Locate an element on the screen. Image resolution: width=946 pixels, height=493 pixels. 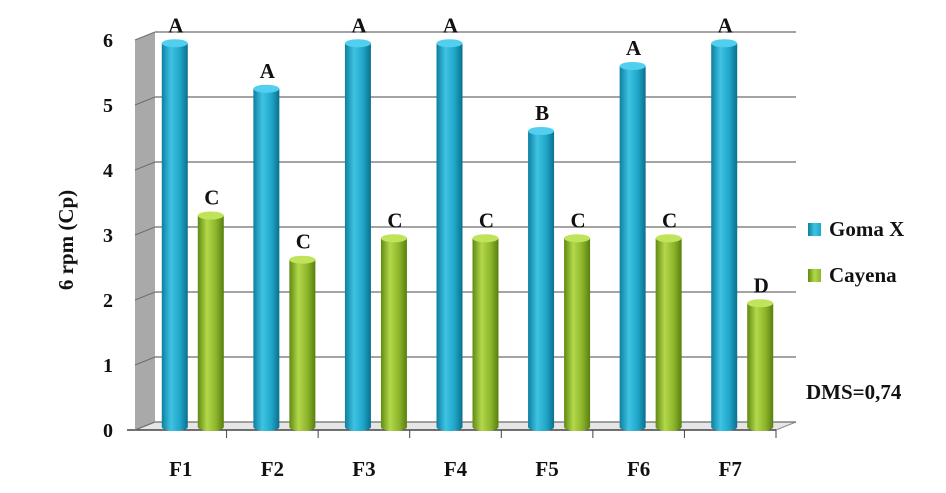
legend-label: Cayena is located at coordinates (863, 274).